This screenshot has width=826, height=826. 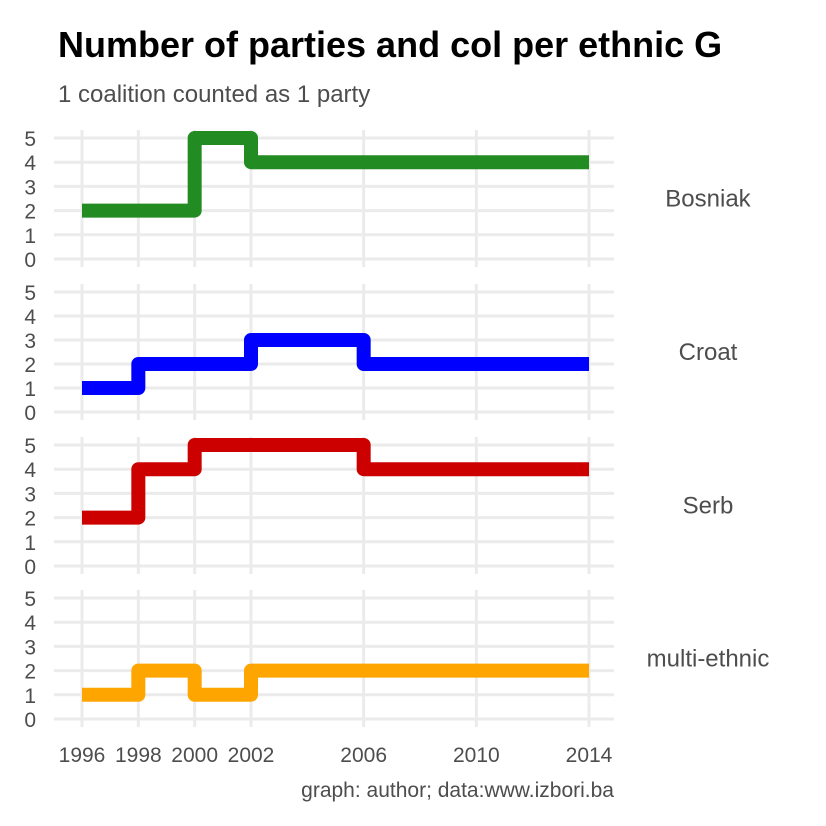 I want to click on x-tick-label: 2006, so click(x=363, y=755).